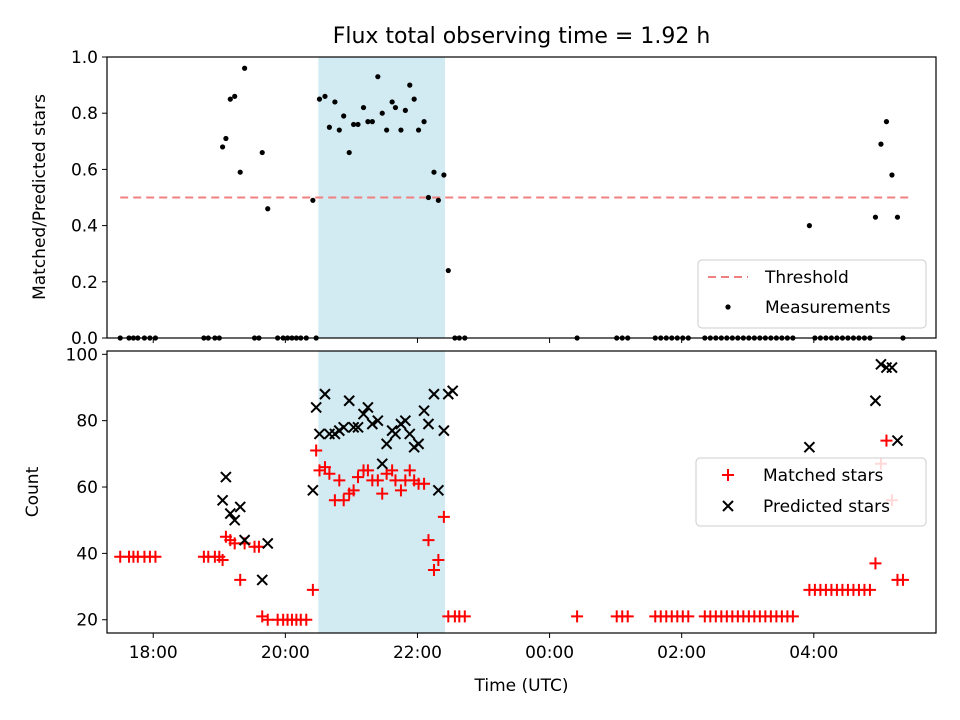 The width and height of the screenshot is (960, 720). What do you see at coordinates (728, 475) in the screenshot?
I see `legend-matched-swatch` at bounding box center [728, 475].